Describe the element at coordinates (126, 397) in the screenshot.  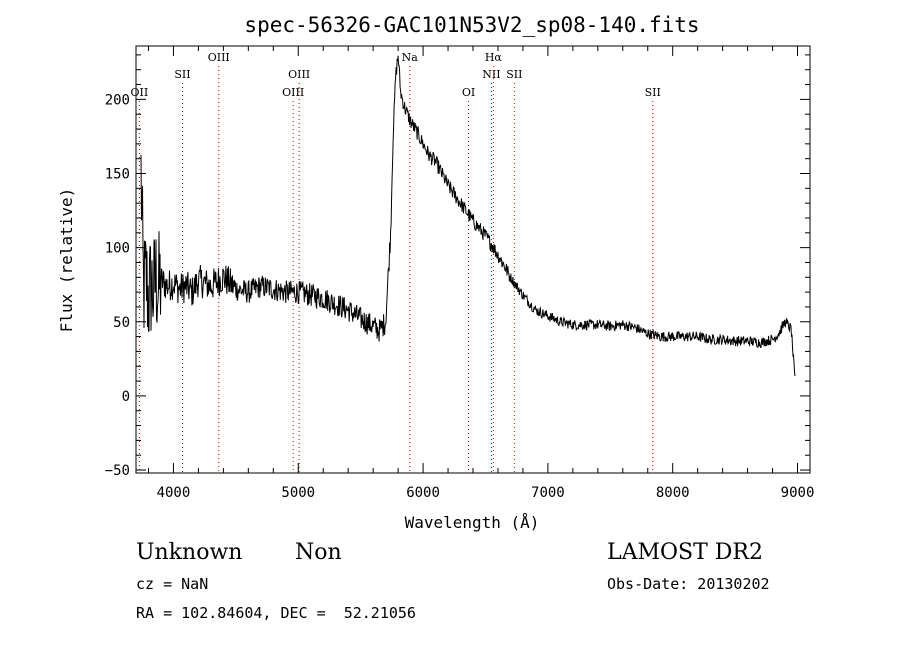
I see `y-tick-label: 0` at that location.